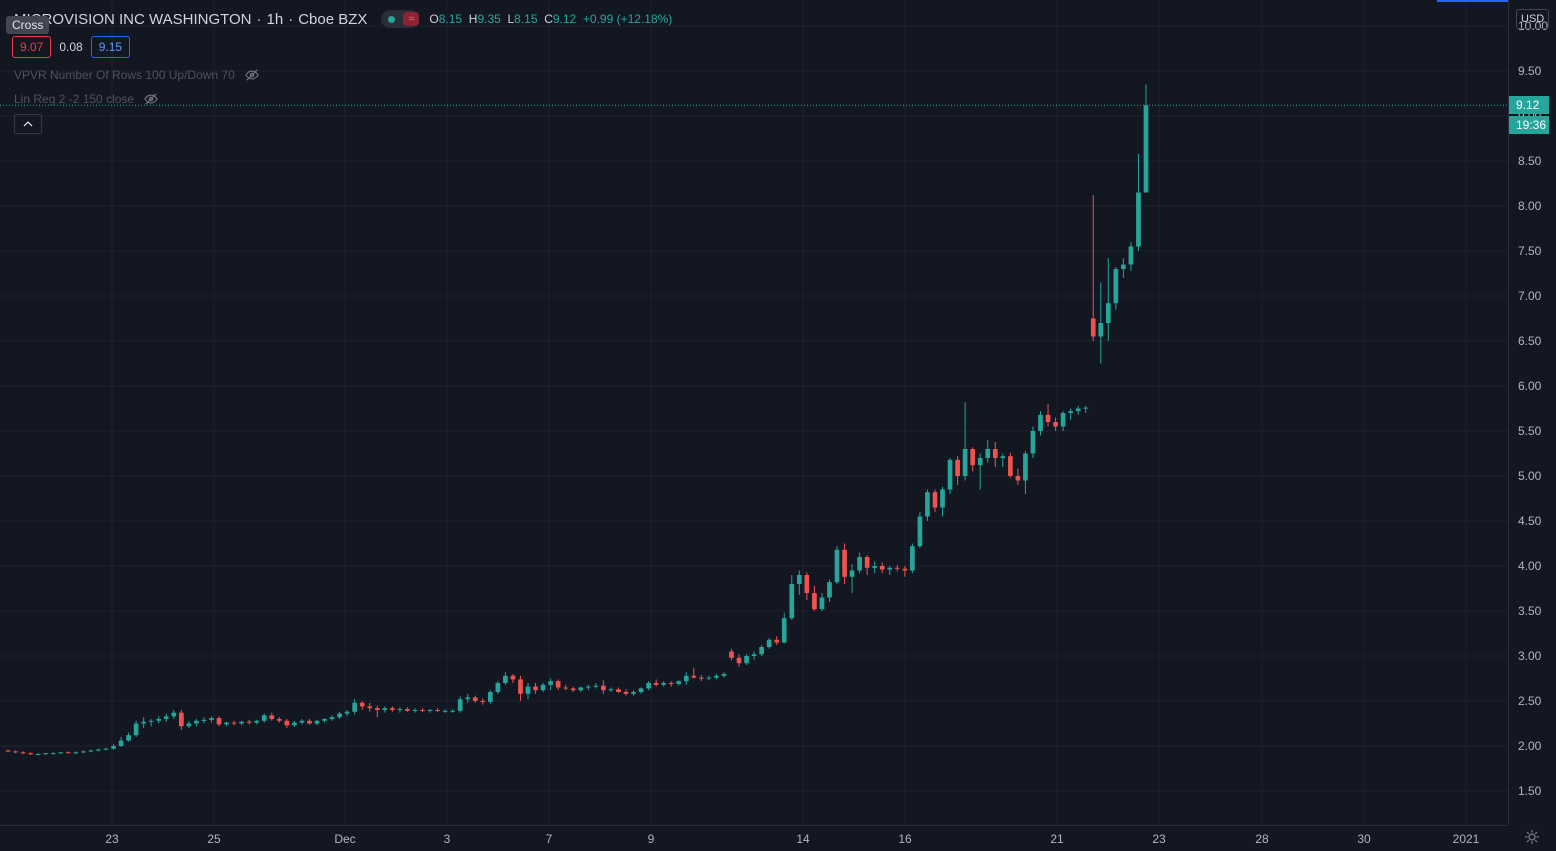  I want to click on indicator-label: Lin Reg 2 -2 150 close, so click(74, 99).